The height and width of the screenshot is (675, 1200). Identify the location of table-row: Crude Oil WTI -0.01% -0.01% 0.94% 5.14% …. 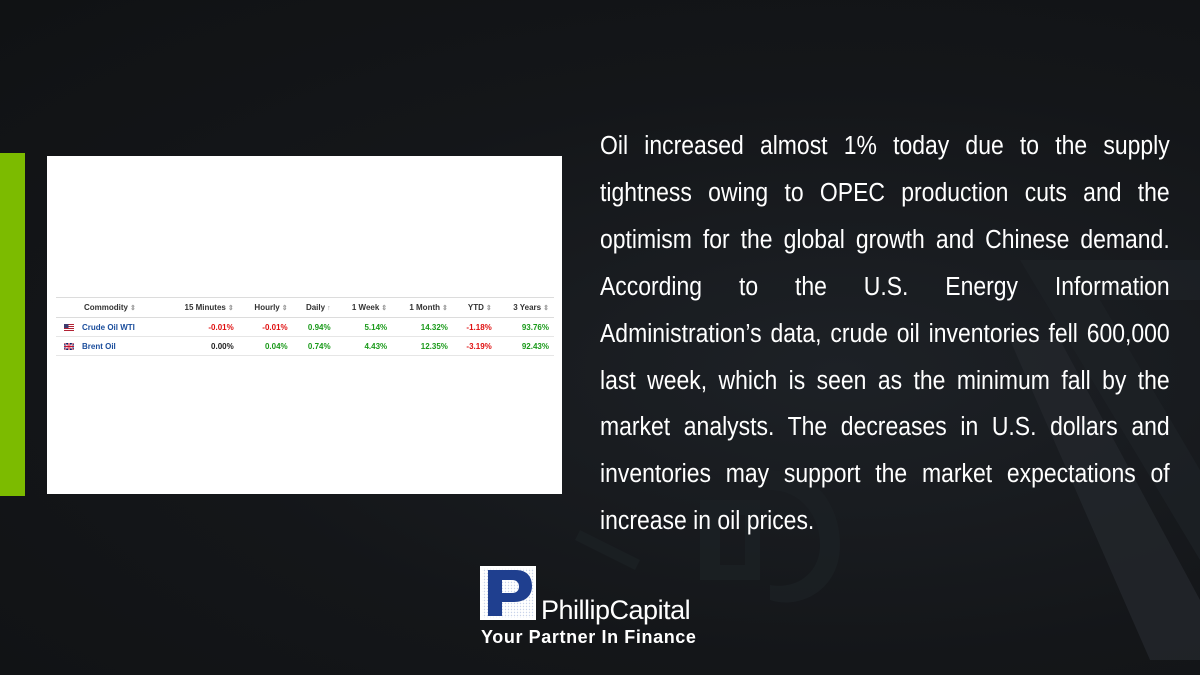
(305, 327).